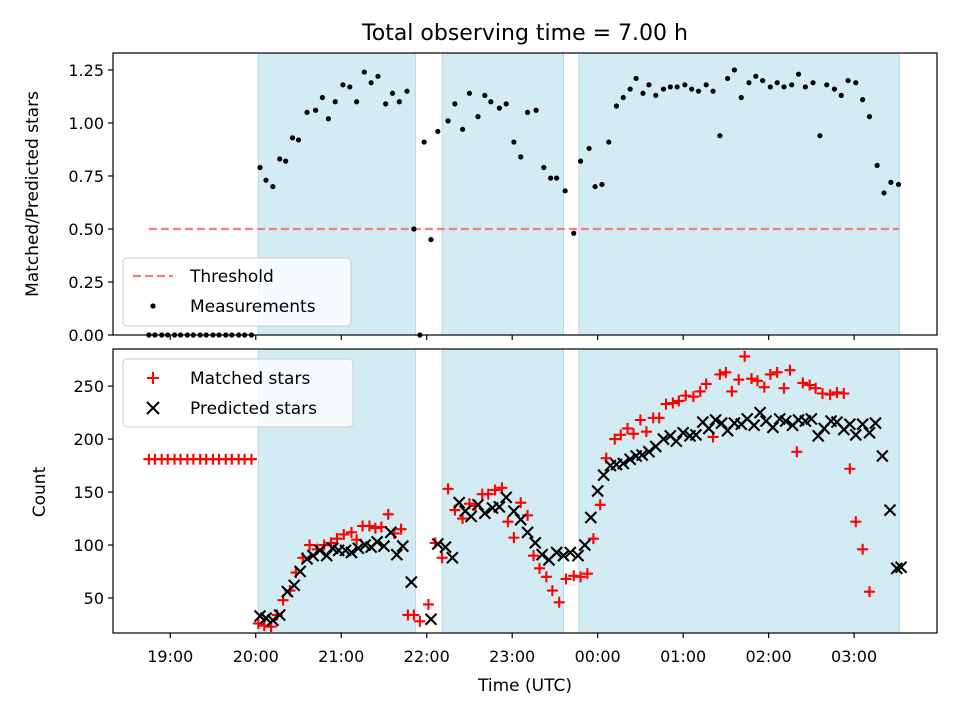 The height and width of the screenshot is (720, 960). What do you see at coordinates (88, 545) in the screenshot?
I see `bottom-y-tick-label: 100` at bounding box center [88, 545].